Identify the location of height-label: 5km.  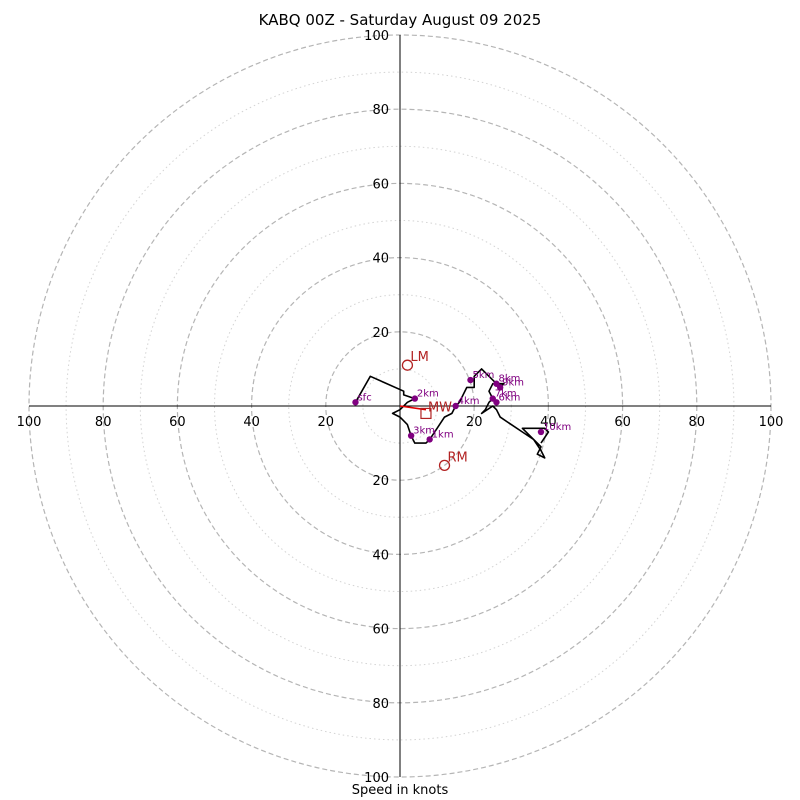
(483, 375).